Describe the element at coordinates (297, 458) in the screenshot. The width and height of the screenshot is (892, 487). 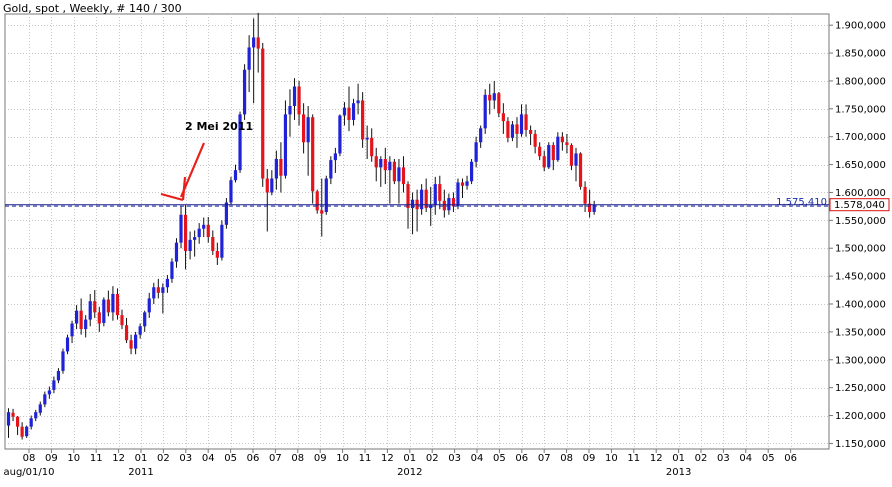
I see `x-tick-label: 08` at that location.